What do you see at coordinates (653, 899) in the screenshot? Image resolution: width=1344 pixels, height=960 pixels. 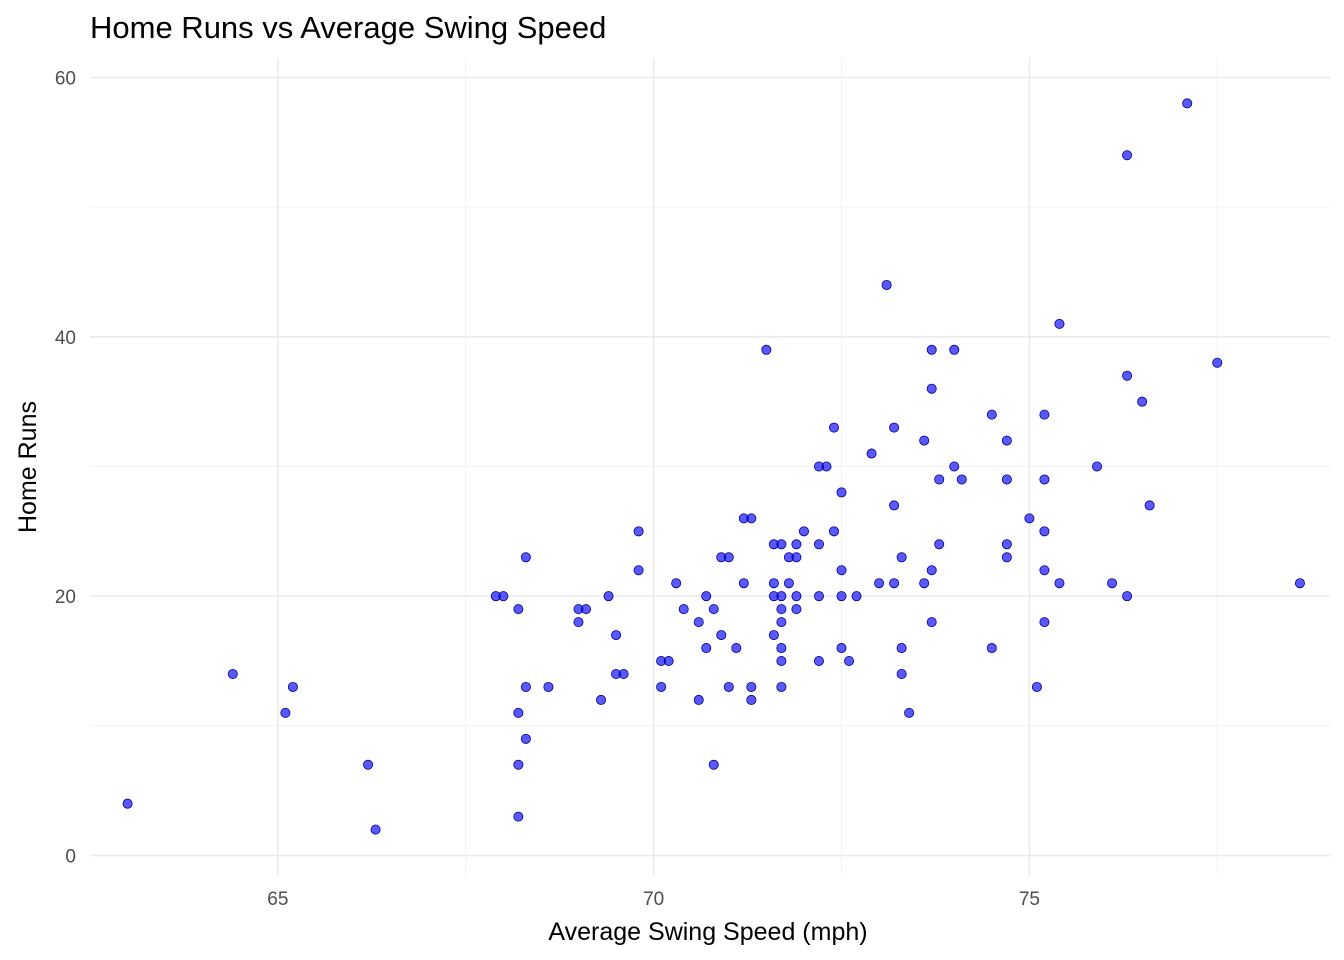 I see `x-tick-label: 70` at bounding box center [653, 899].